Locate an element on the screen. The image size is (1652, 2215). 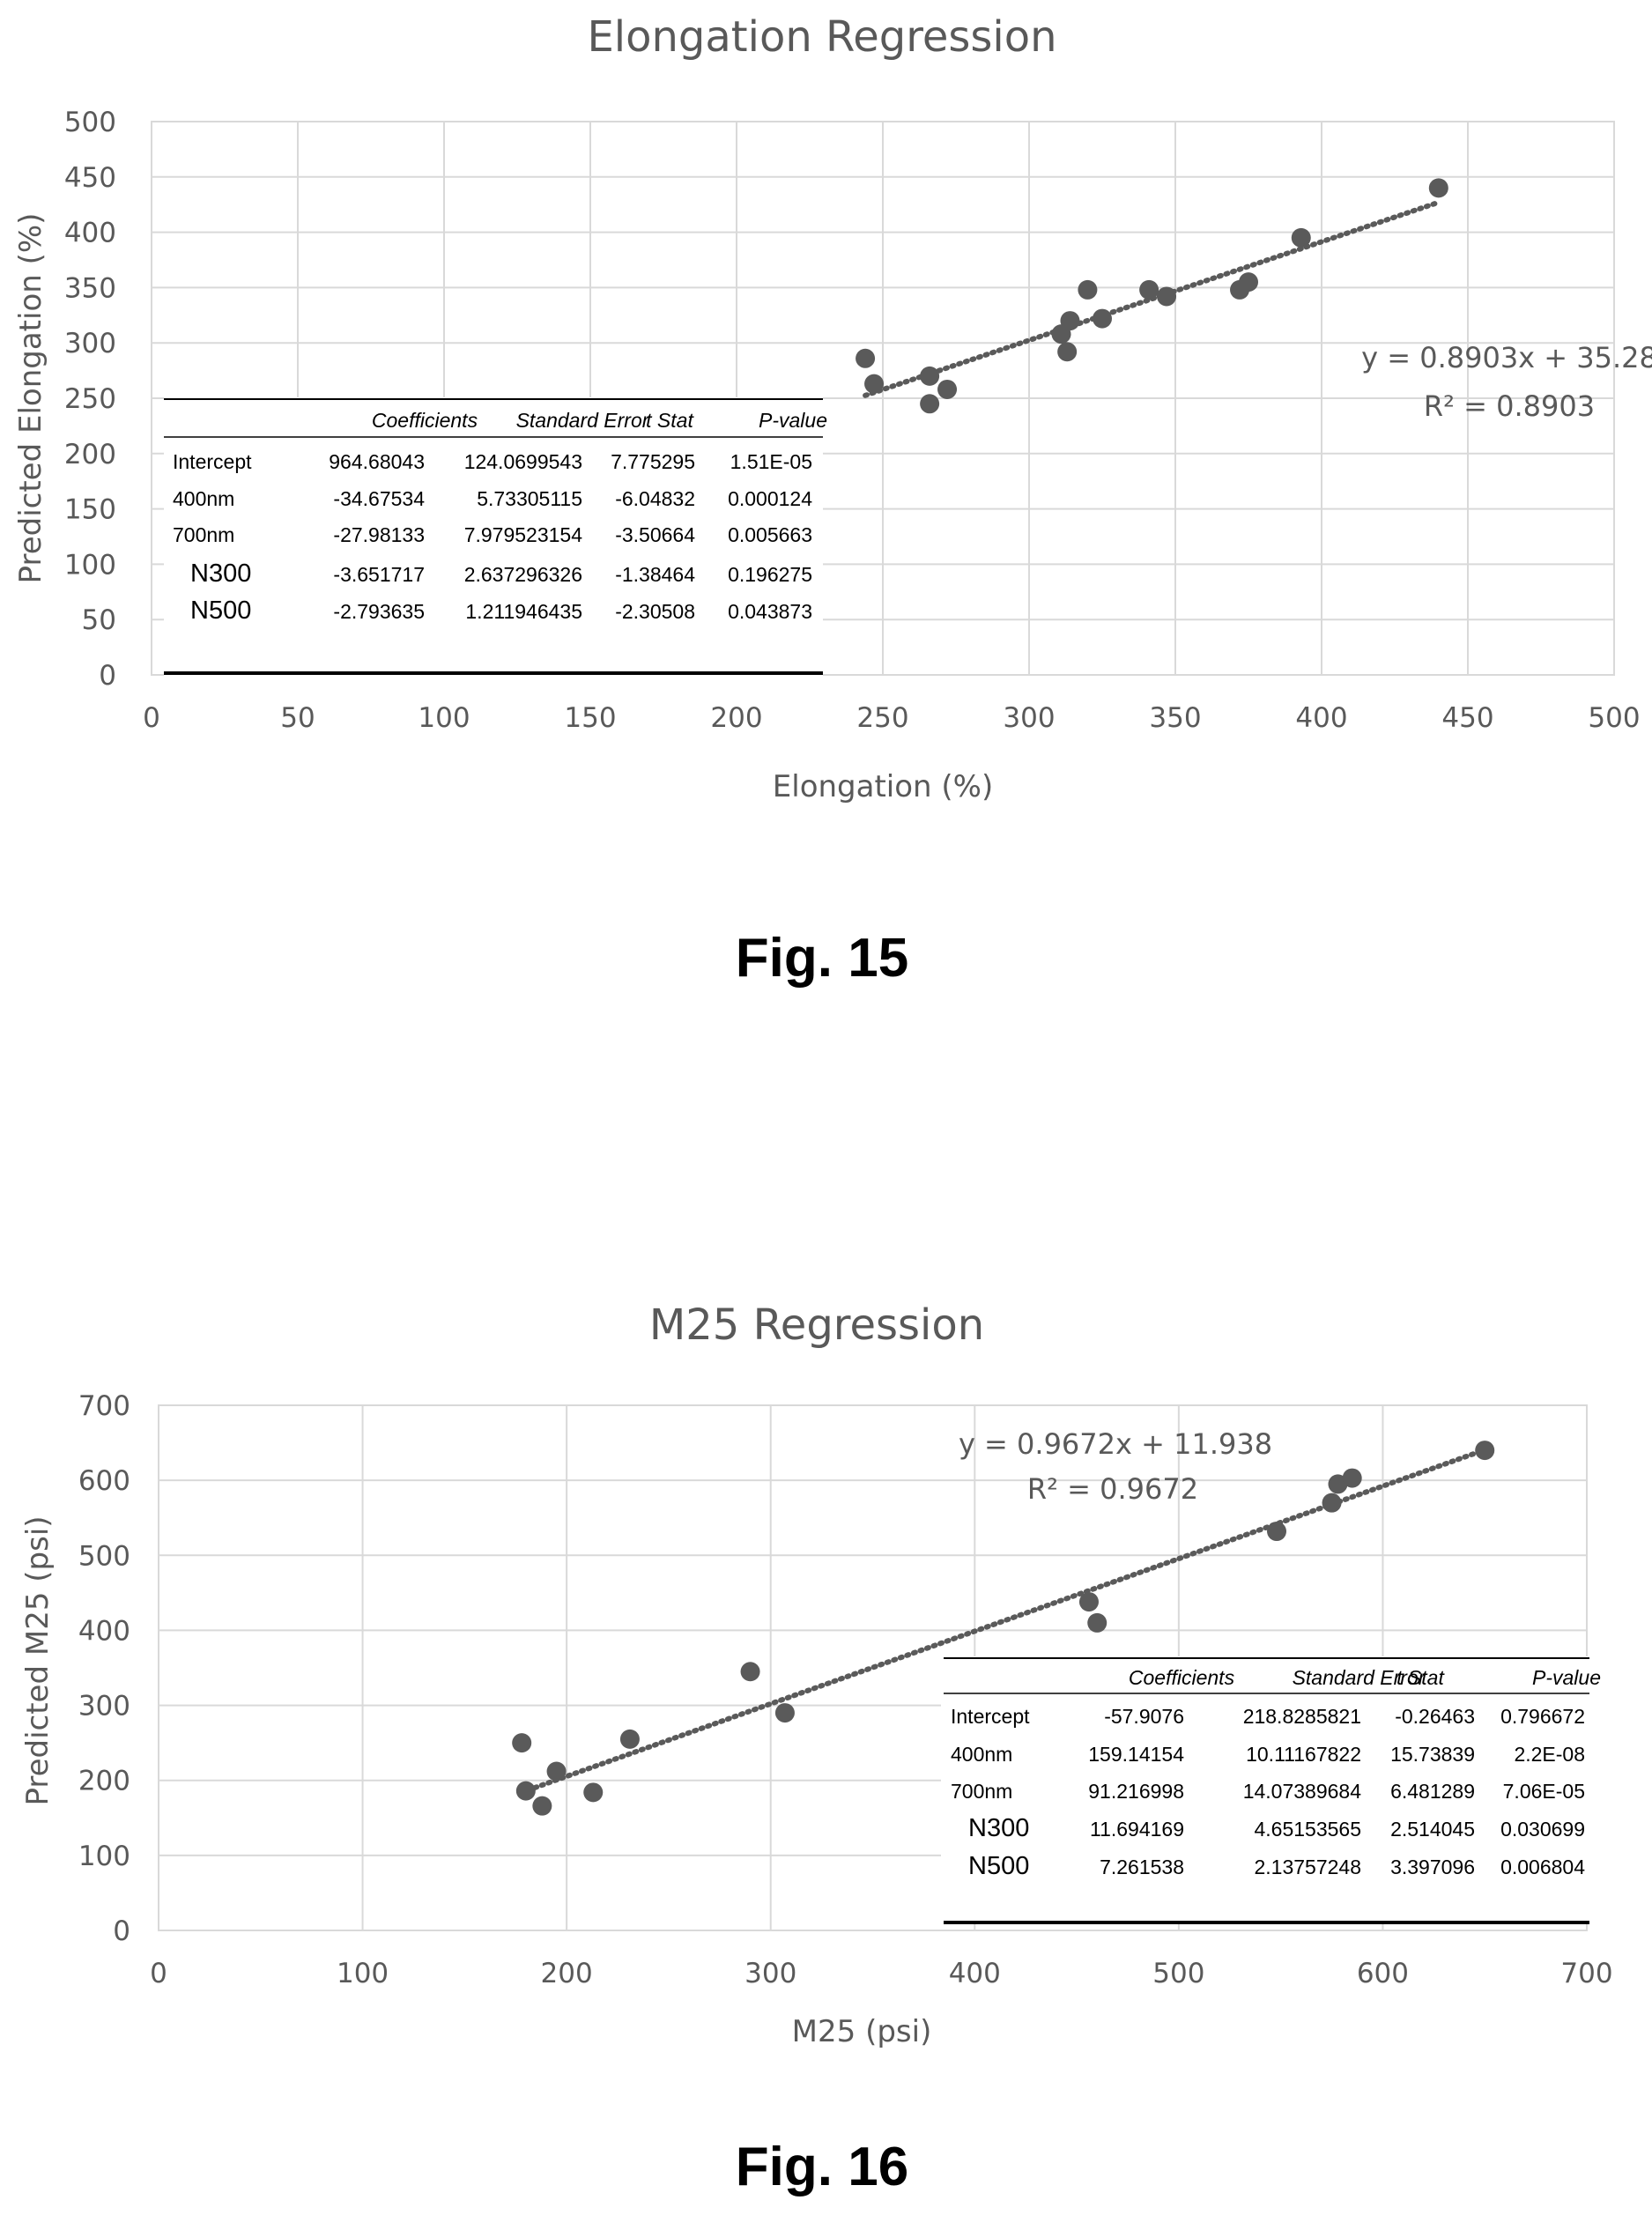
table-cell: 2.514045 is located at coordinates (1433, 1829).